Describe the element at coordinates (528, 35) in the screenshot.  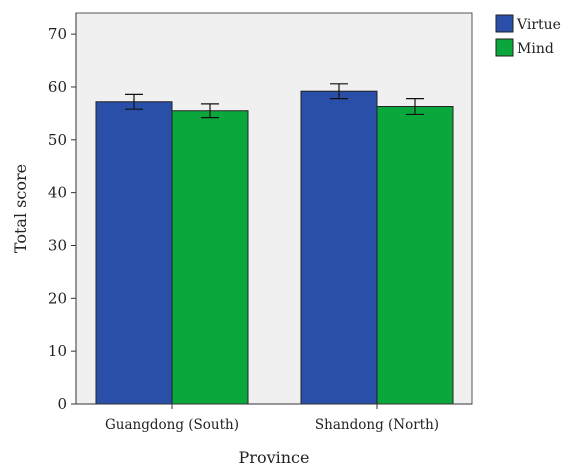
I see `legend: Virtue Mind` at that location.